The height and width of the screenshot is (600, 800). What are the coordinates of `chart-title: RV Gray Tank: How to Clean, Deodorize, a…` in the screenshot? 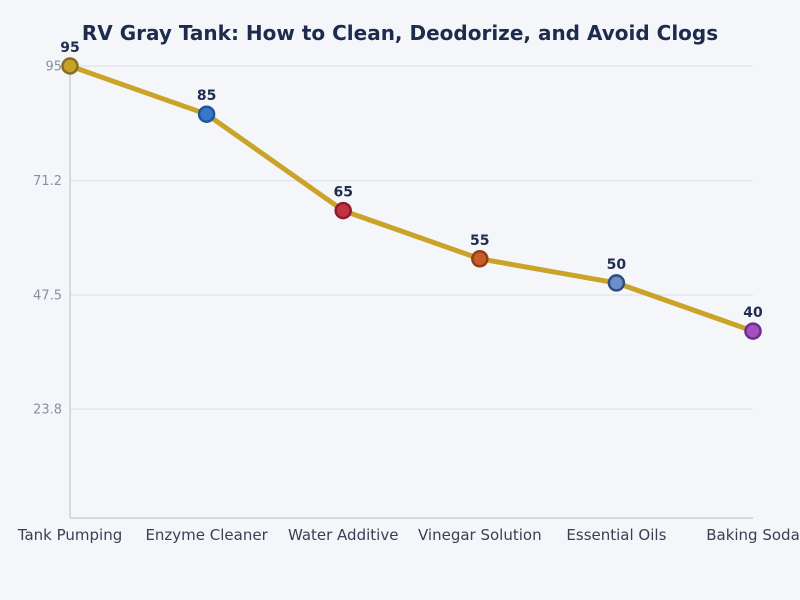 It's located at (400, 33).